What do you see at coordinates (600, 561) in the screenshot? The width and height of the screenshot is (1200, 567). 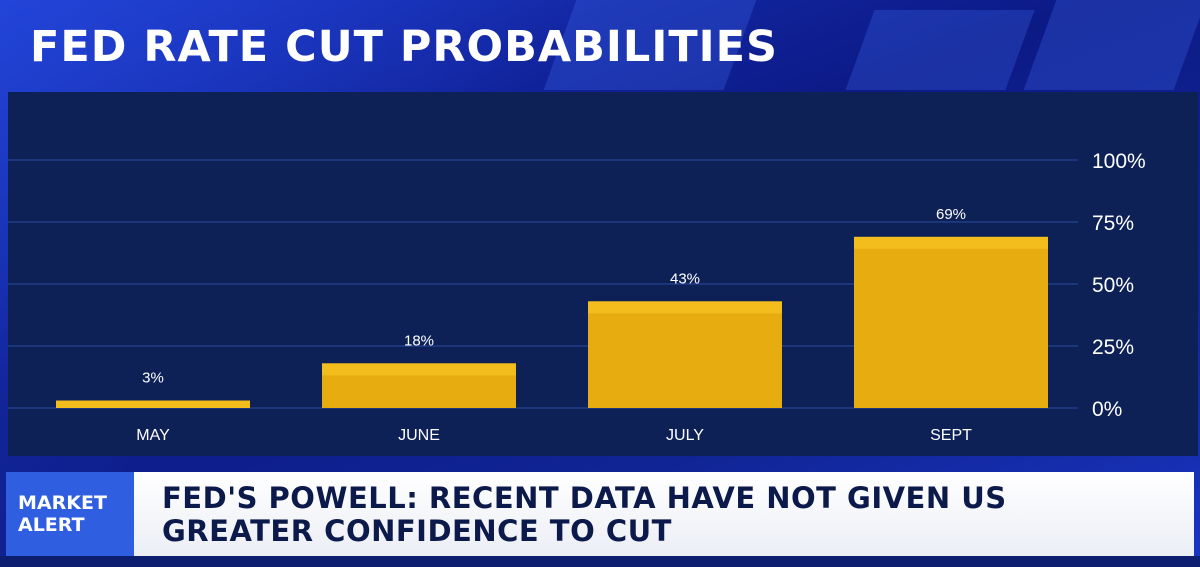 I see `bottom-strip` at bounding box center [600, 561].